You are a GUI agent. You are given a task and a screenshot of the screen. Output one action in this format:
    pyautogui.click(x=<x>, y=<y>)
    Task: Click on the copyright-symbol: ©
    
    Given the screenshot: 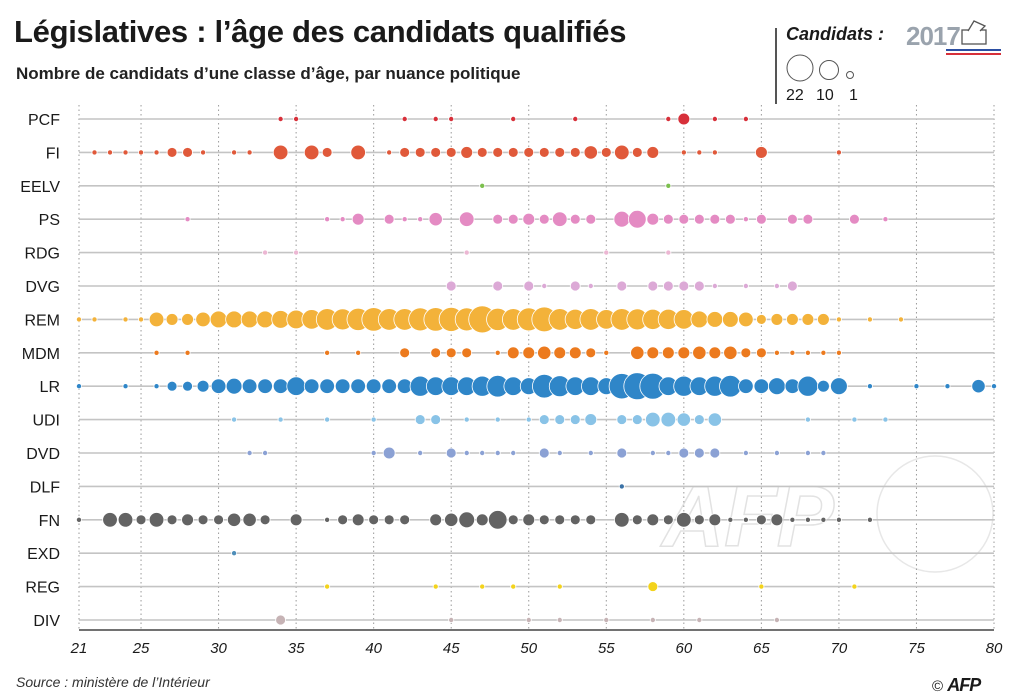 What is the action you would take?
    pyautogui.click(x=938, y=686)
    